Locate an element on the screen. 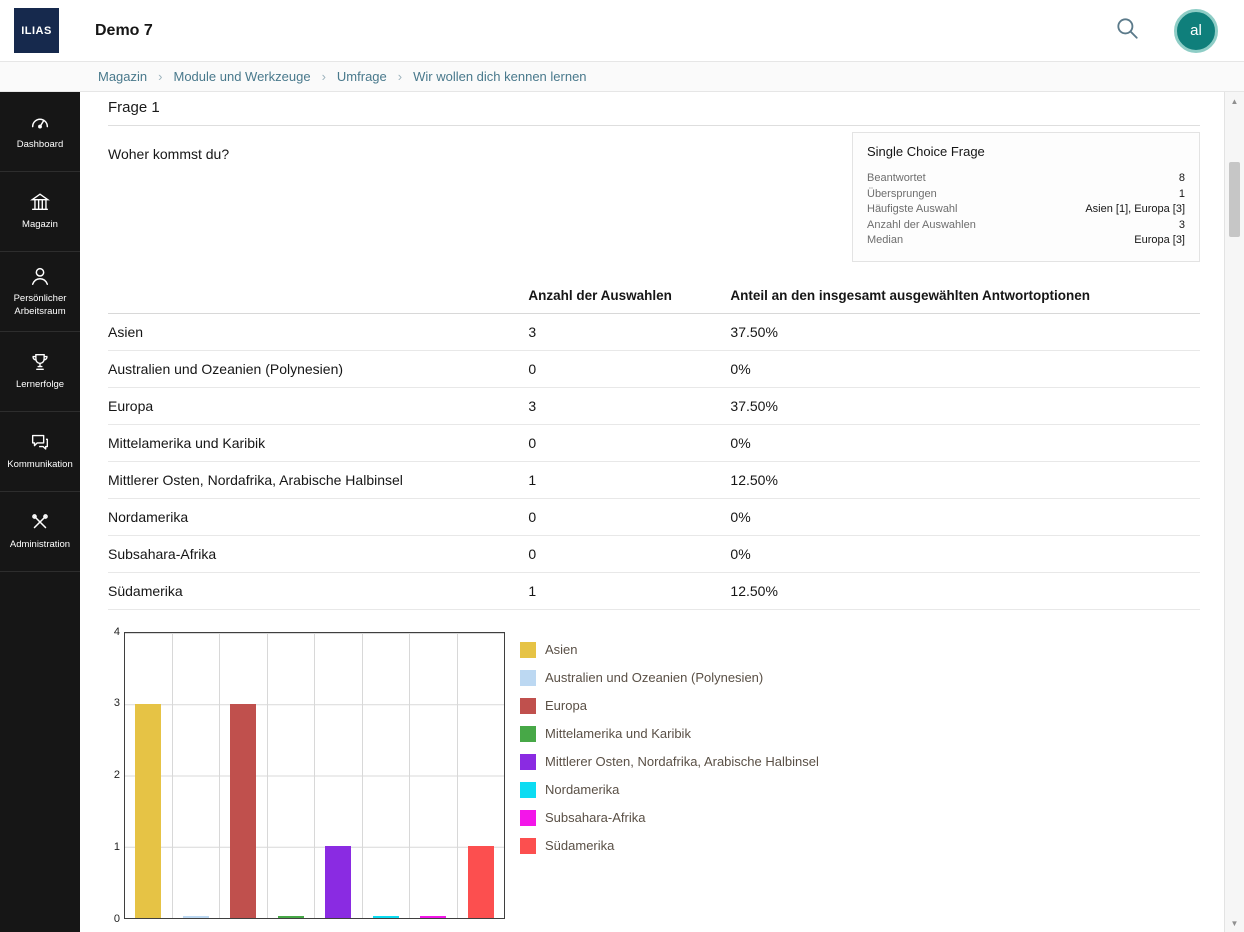  sidebar-item-administration: Administration is located at coordinates (40, 532).